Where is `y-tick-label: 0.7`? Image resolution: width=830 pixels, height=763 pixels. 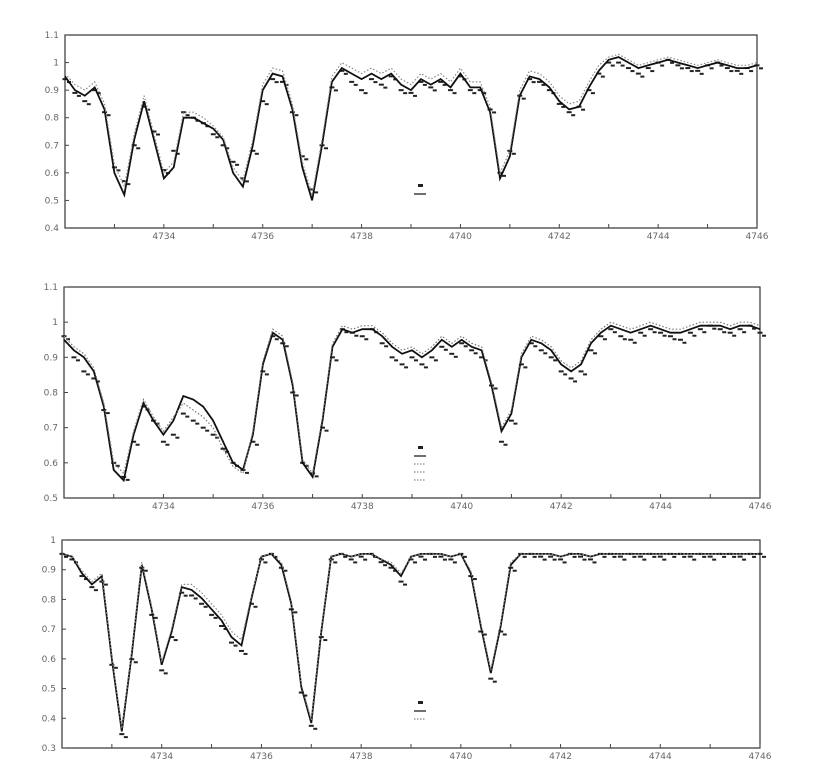
y-tick-label: 0.7 is located at coordinates (52, 146).